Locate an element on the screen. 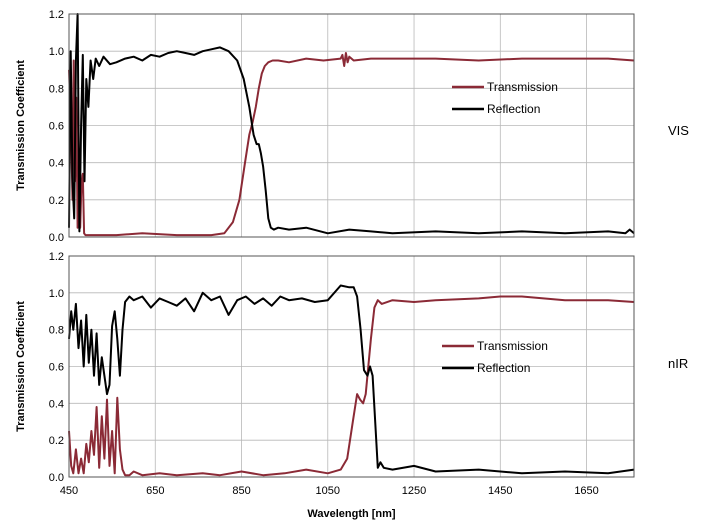  x-tick-label: 850 is located at coordinates (241, 491).